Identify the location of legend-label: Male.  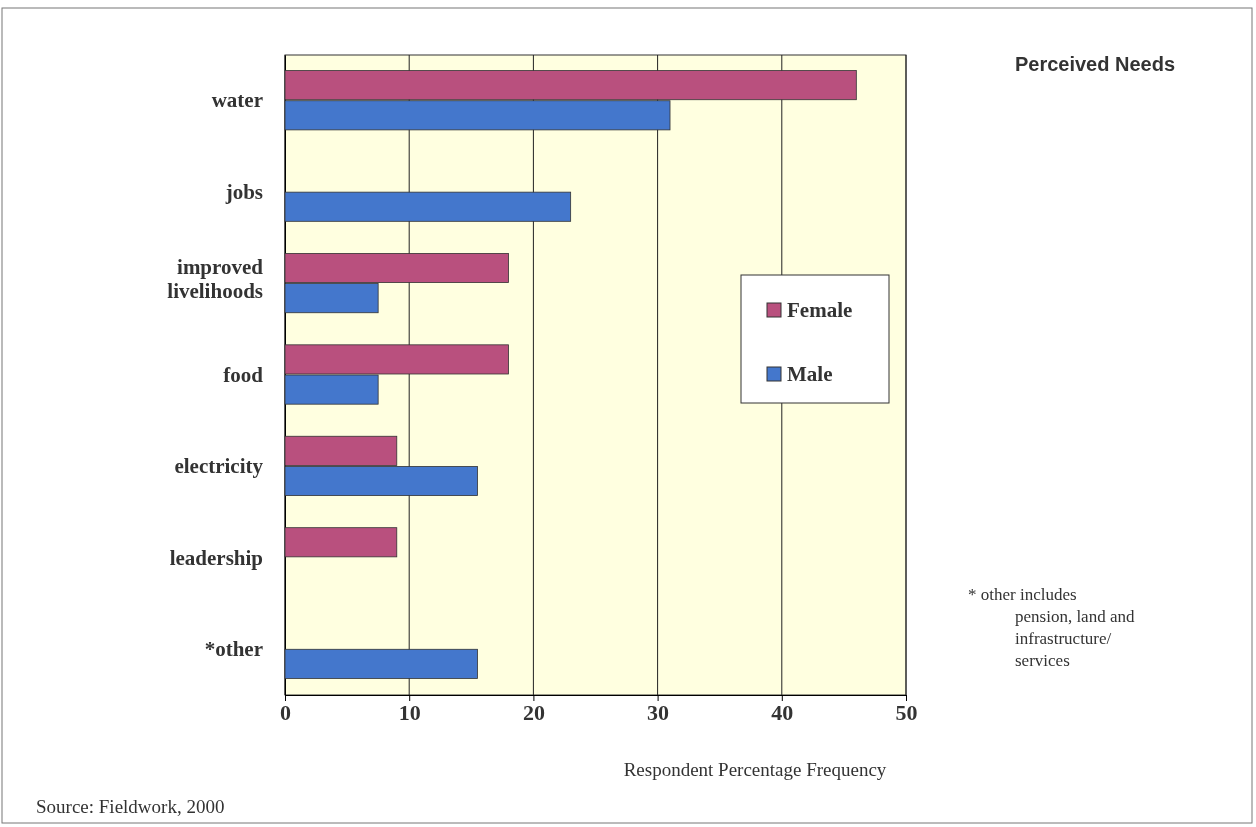
(810, 374).